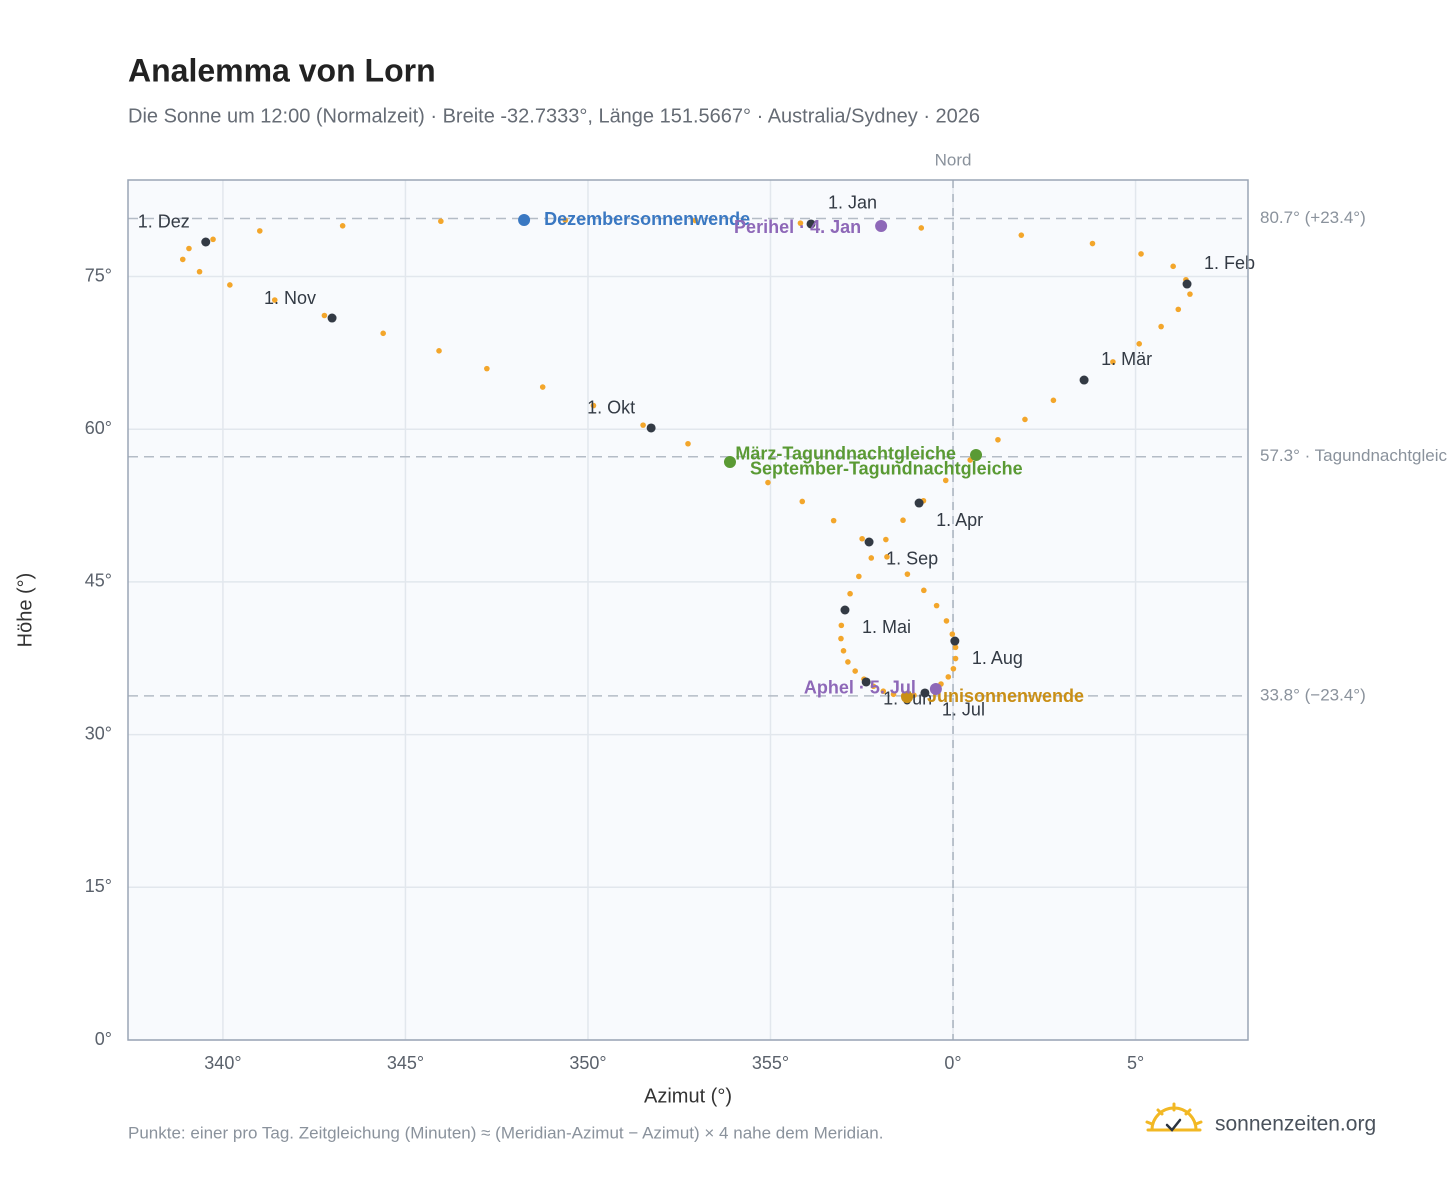 Image resolution: width=1448 pixels, height=1188 pixels. What do you see at coordinates (290, 298) in the screenshot?
I see `month-label: 1. Nov` at bounding box center [290, 298].